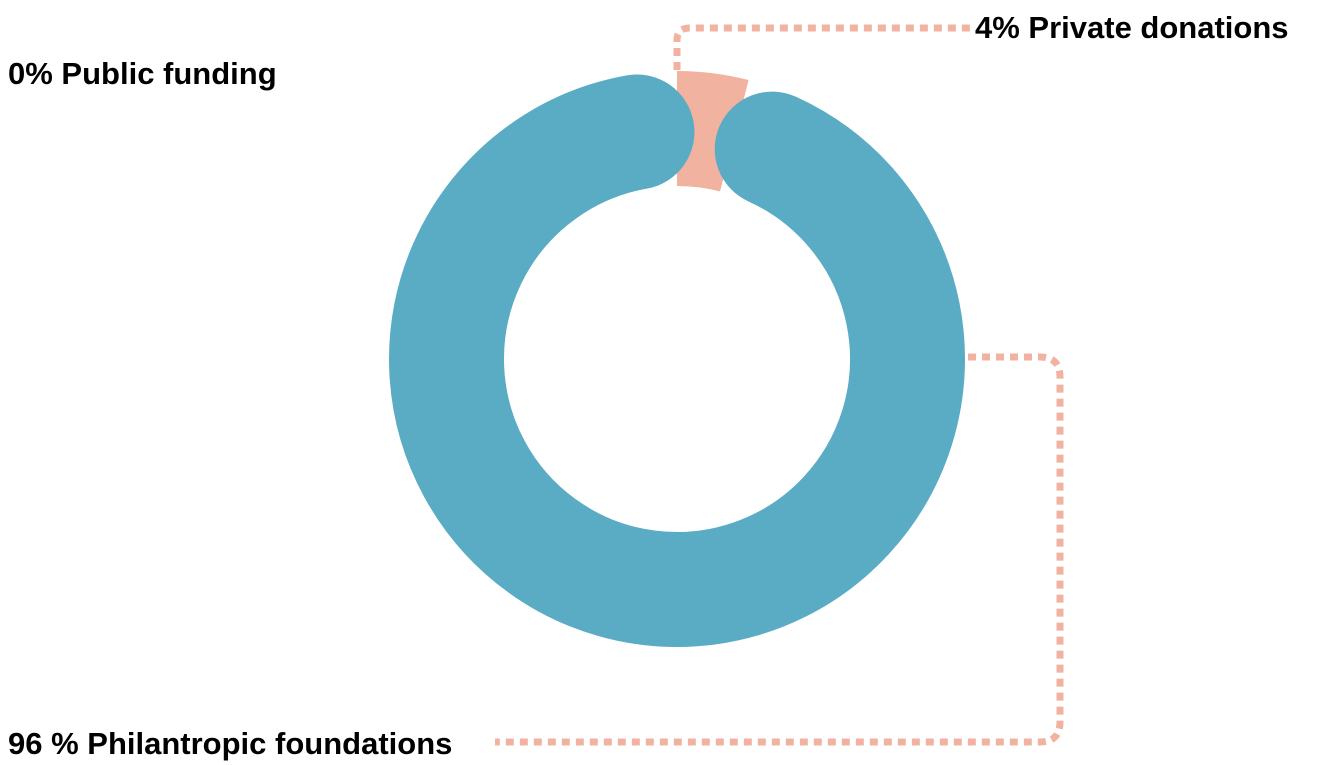 This screenshot has height=765, width=1341. Describe the element at coordinates (1132, 27) in the screenshot. I see `label-4-private-donations: 4% Private donations` at that location.